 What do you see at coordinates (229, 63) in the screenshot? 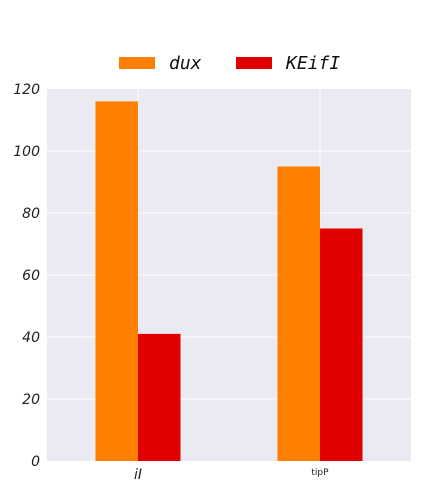
I see `legend: dux KEifI` at bounding box center [229, 63].